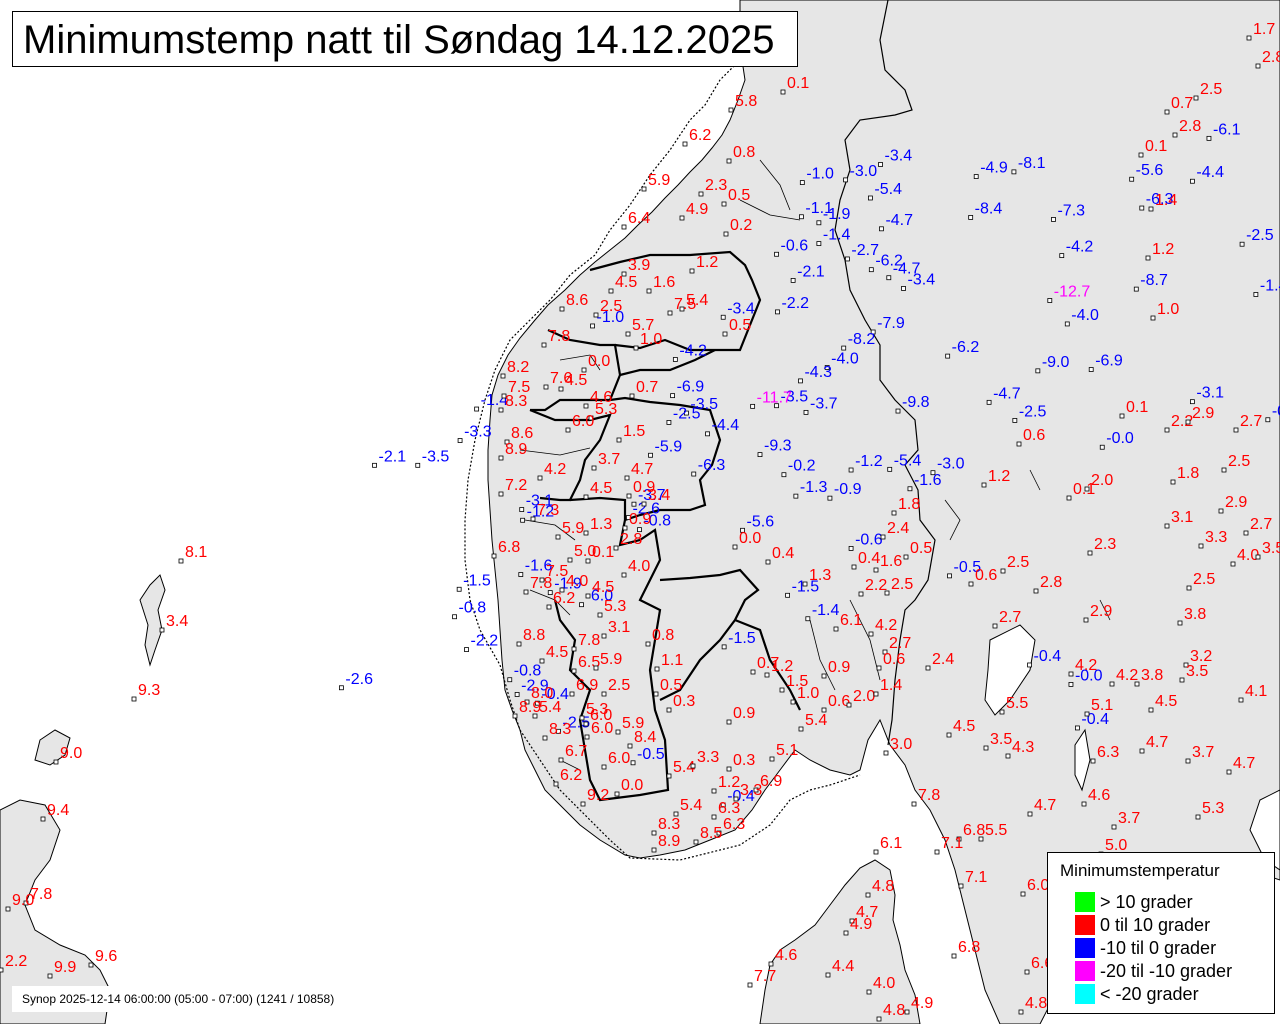 The image size is (1280, 1024). Describe the element at coordinates (824, 403) in the screenshot. I see `temperature-label: -3.7` at that location.